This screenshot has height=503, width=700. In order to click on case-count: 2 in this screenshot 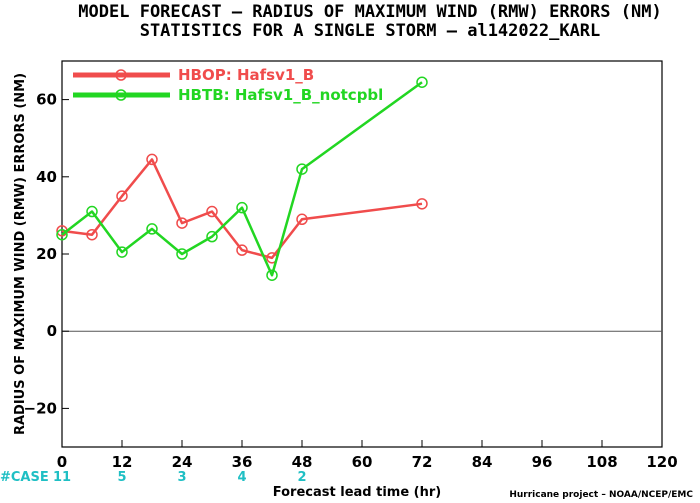, I will do `click(301, 477)`.